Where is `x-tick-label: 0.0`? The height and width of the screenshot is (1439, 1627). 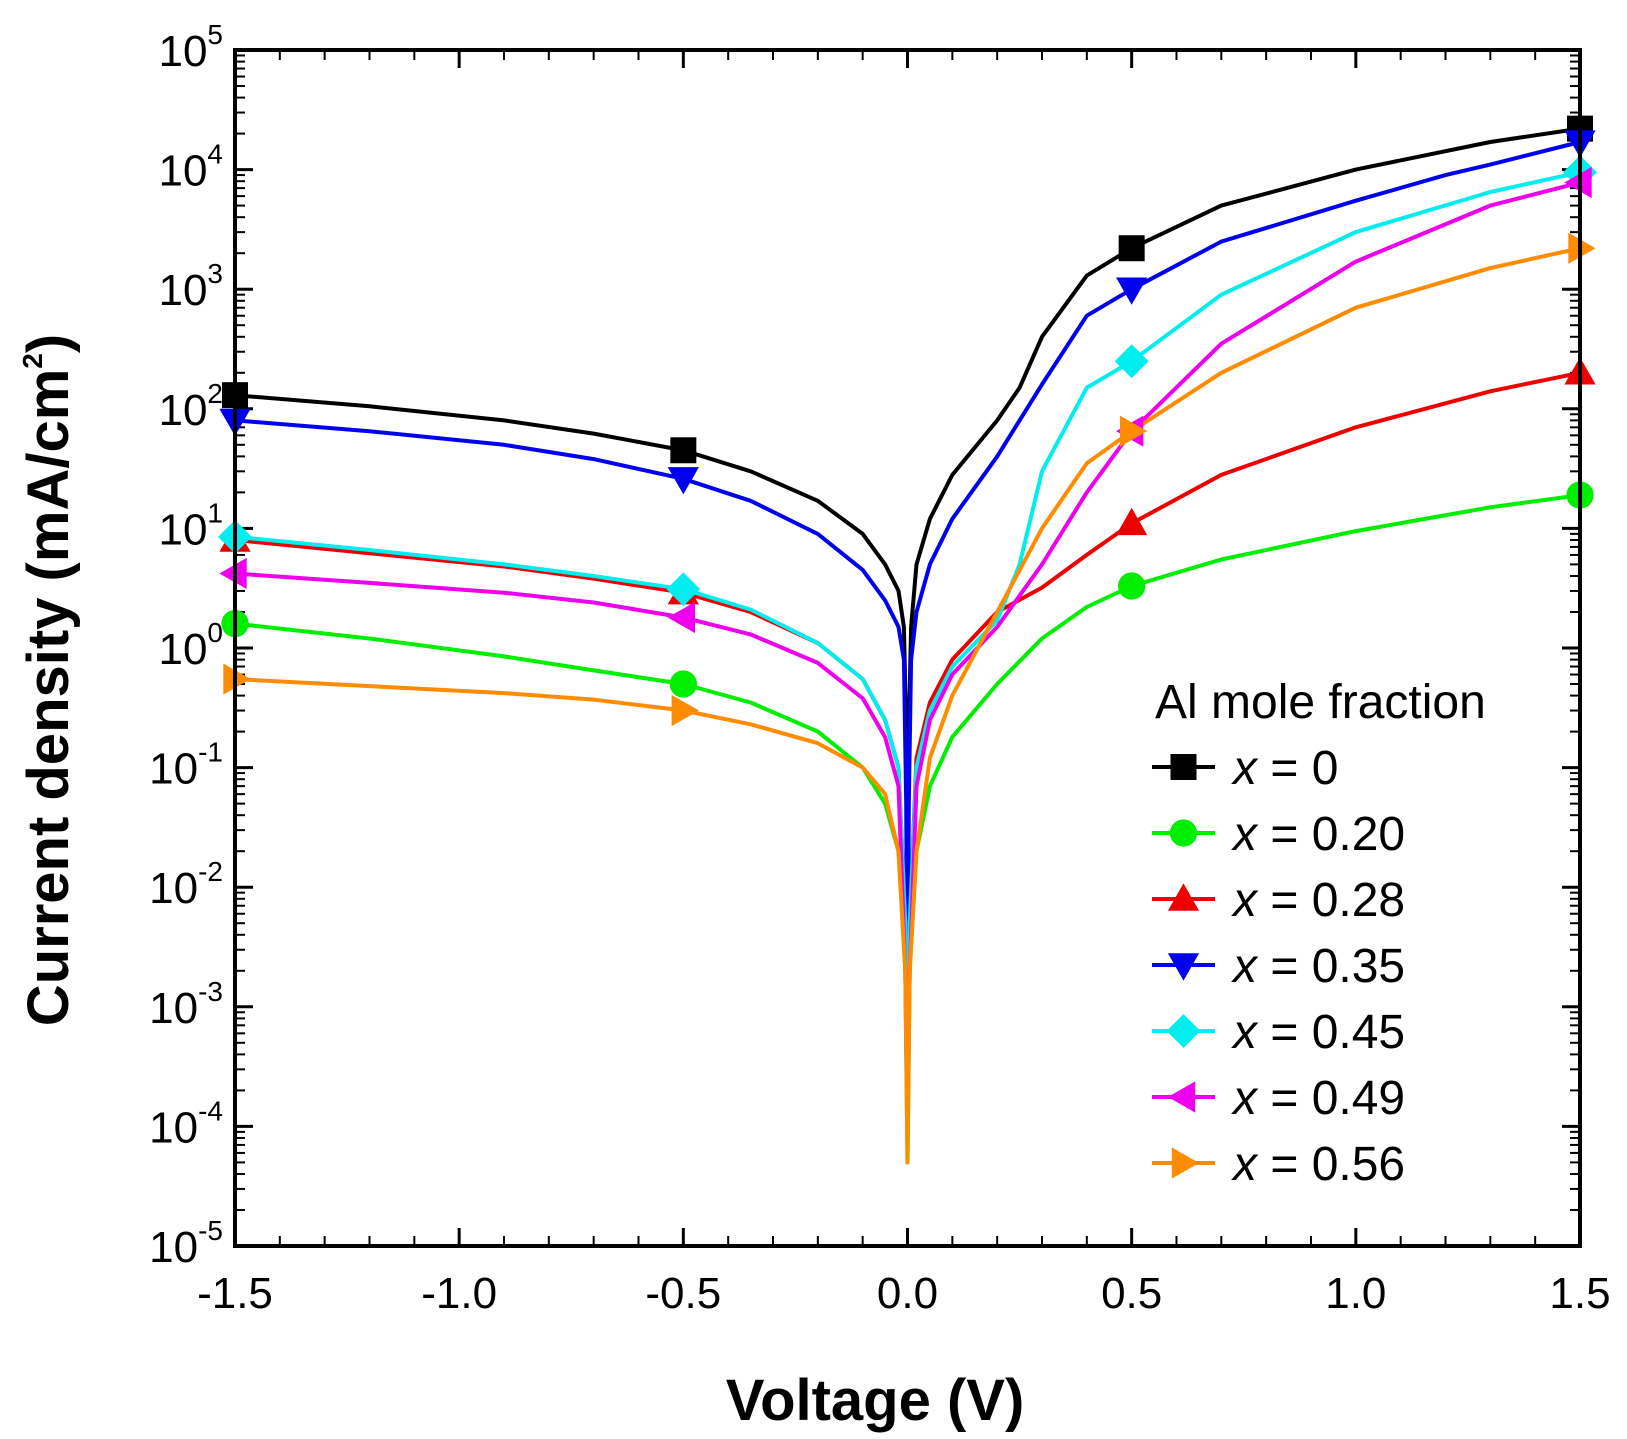
x-tick-label: 0.0 is located at coordinates (907, 1293).